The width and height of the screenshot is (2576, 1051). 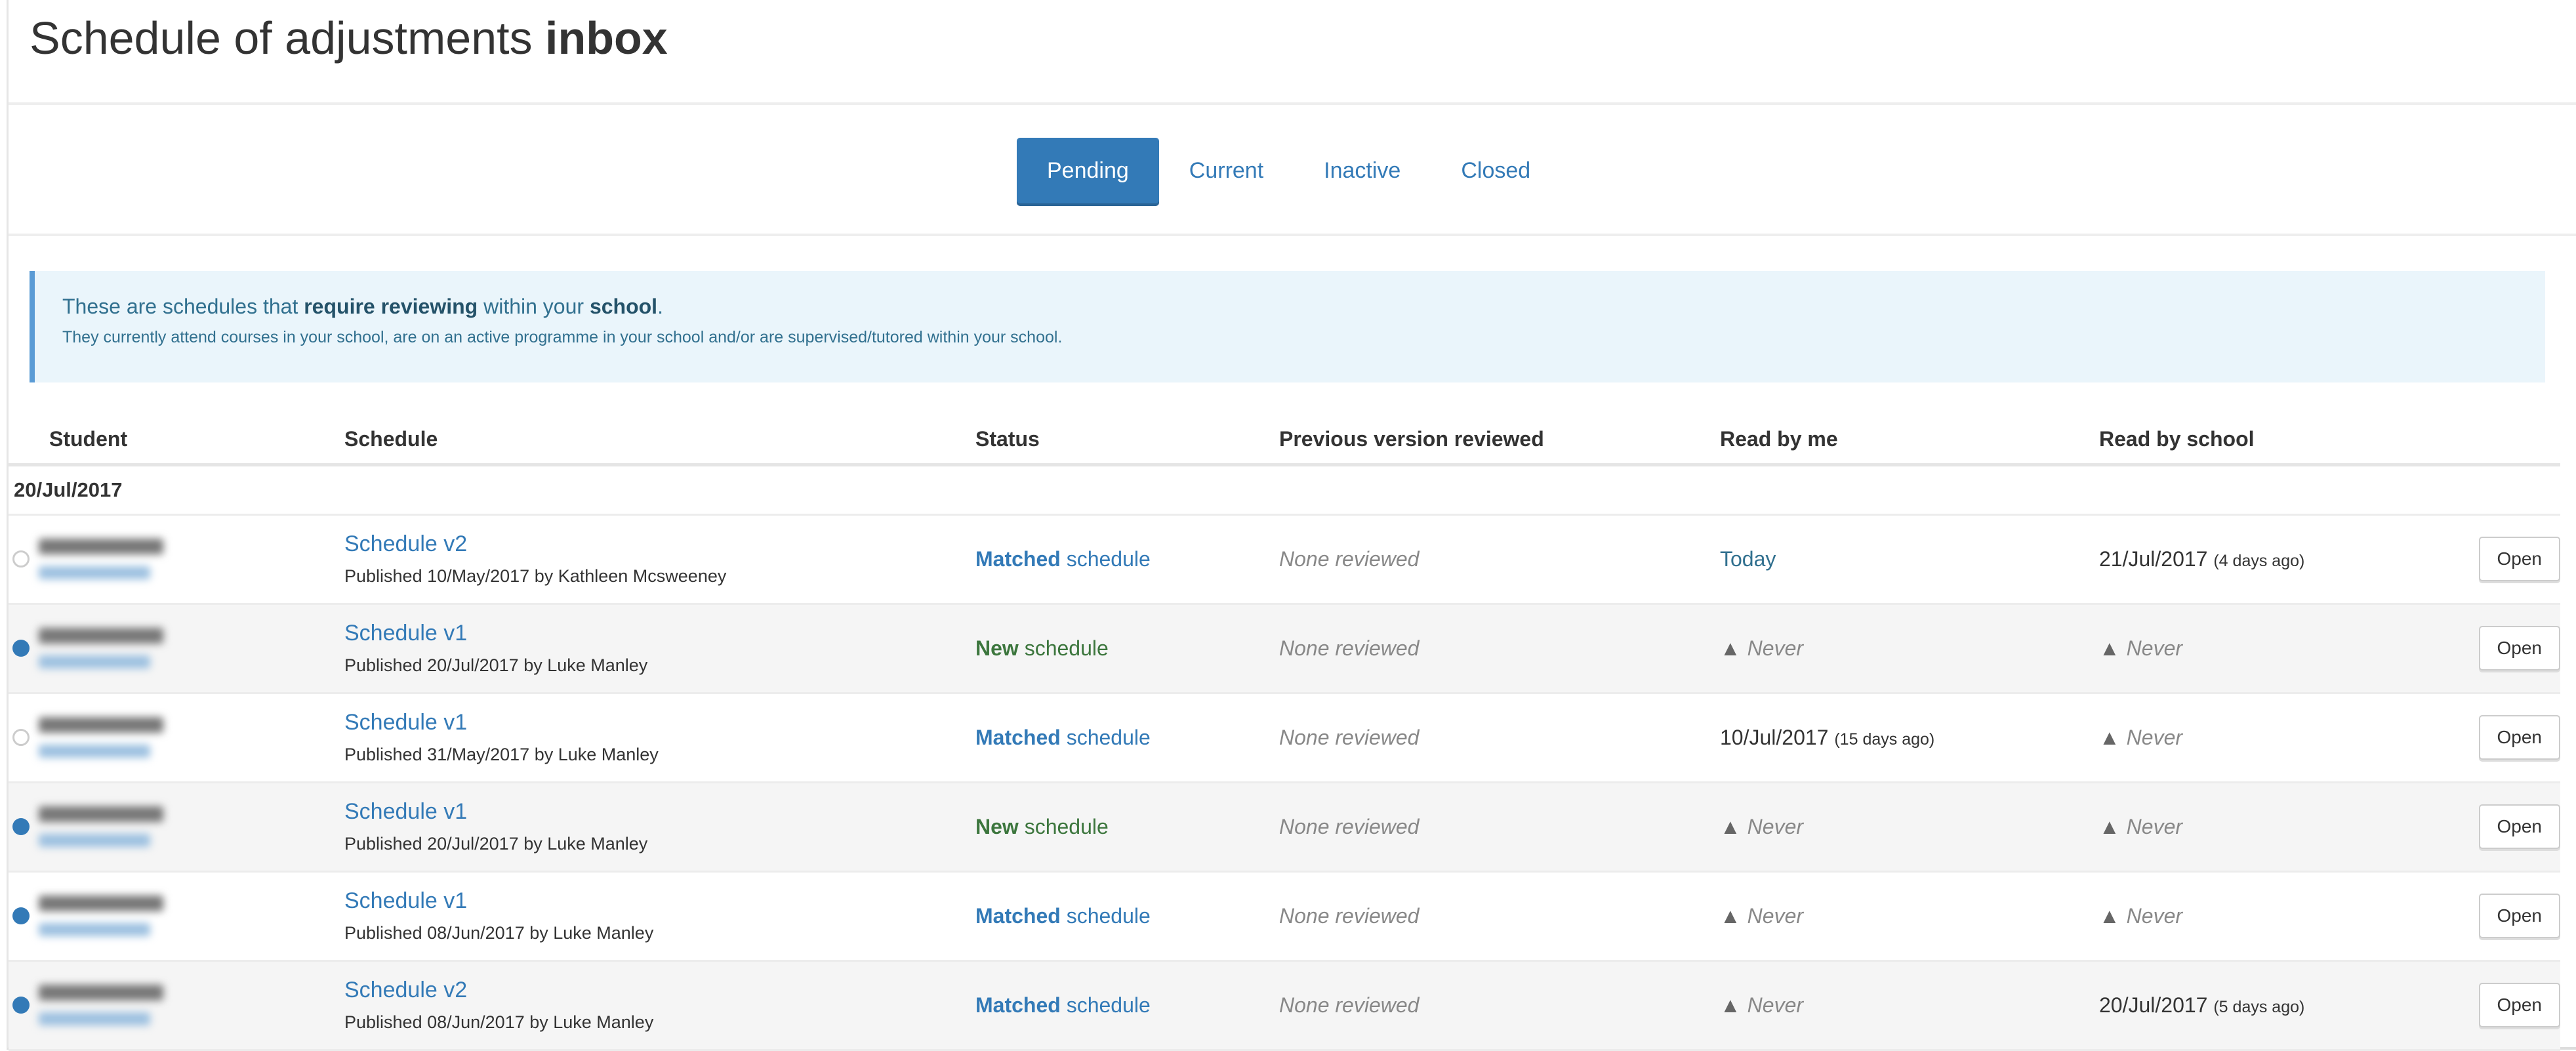 What do you see at coordinates (997, 826) in the screenshot?
I see `status-label: New` at bounding box center [997, 826].